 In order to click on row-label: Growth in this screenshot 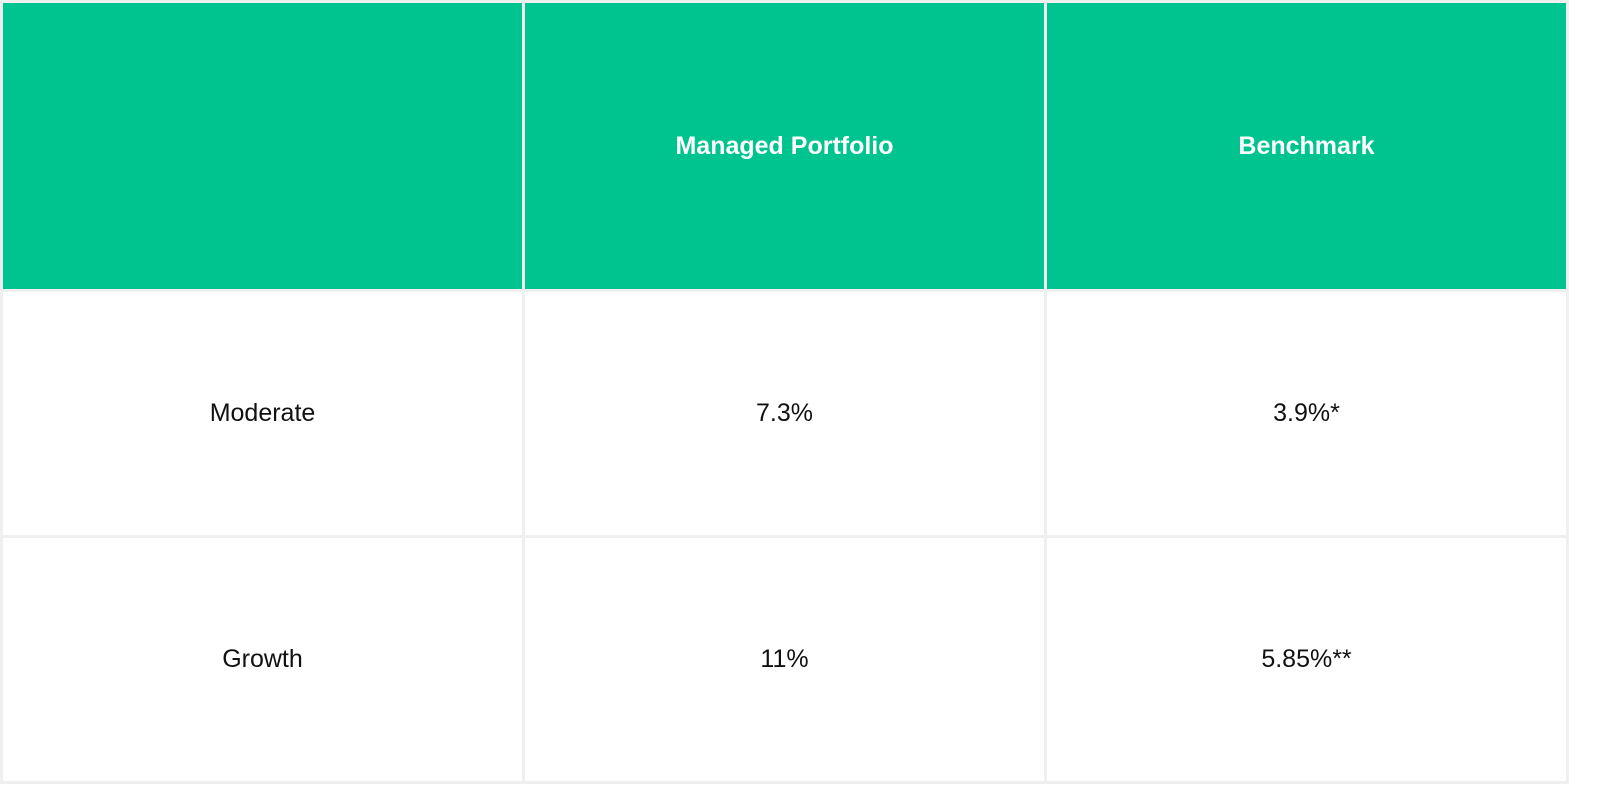, I will do `click(262, 659)`.